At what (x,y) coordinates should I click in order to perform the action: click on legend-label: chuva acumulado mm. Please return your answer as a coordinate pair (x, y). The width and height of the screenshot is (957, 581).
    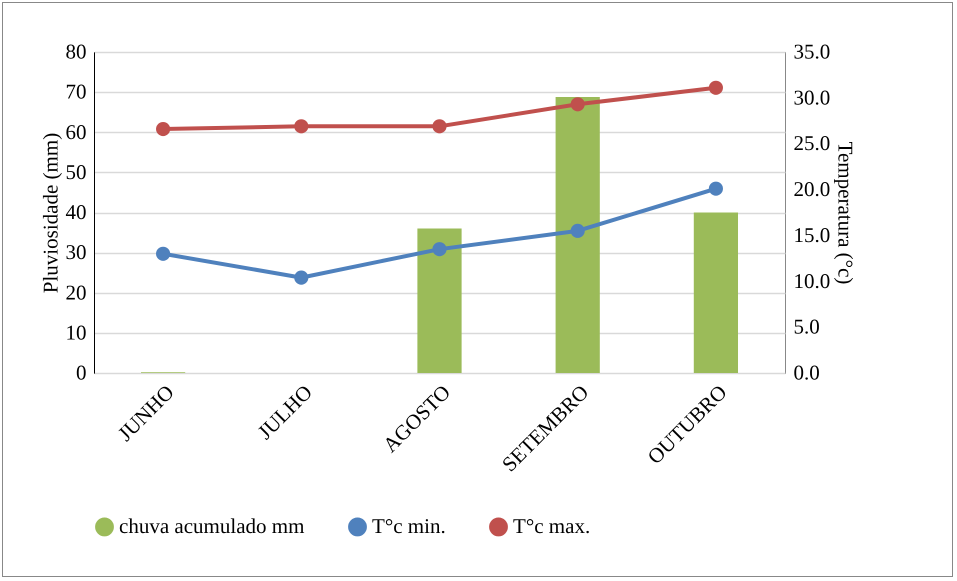
    Looking at the image, I should click on (211, 526).